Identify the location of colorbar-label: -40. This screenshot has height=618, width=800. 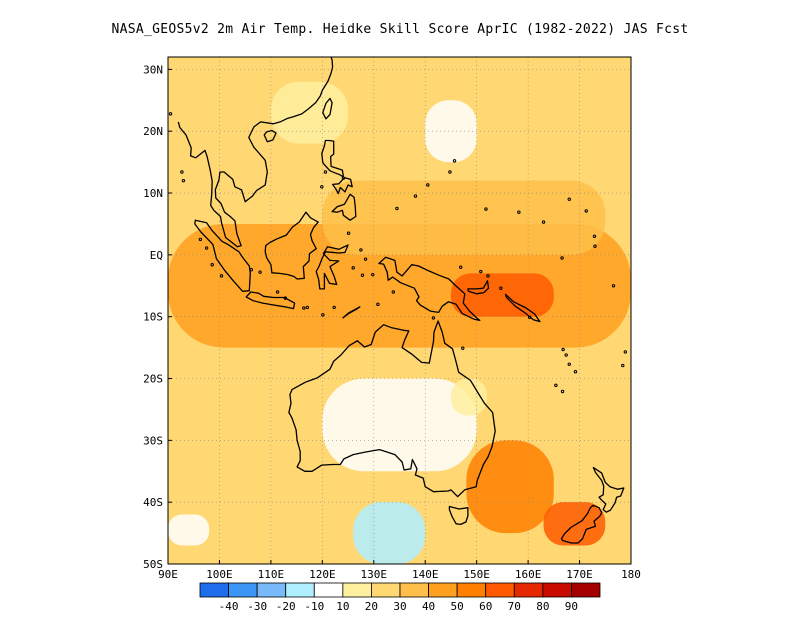
(229, 606).